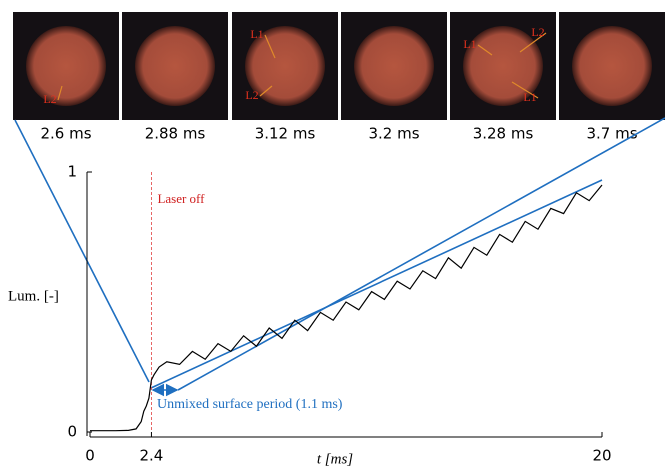  I want to click on period-text: Unmixed surface period (1.1 ms), so click(250, 404).